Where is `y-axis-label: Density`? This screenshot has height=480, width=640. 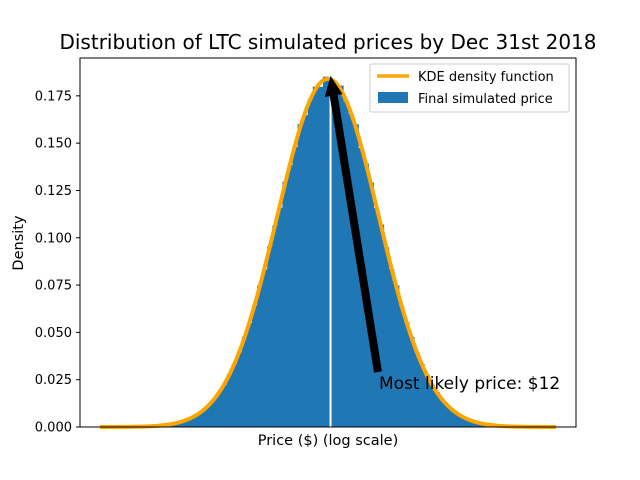 y-axis-label: Density is located at coordinates (19, 243).